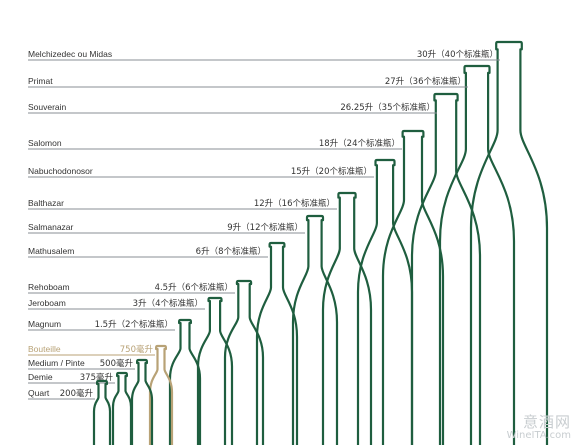 This screenshot has height=445, width=581. Describe the element at coordinates (385, 301) in the screenshot. I see `bottle-nabuchodonosor` at that location.